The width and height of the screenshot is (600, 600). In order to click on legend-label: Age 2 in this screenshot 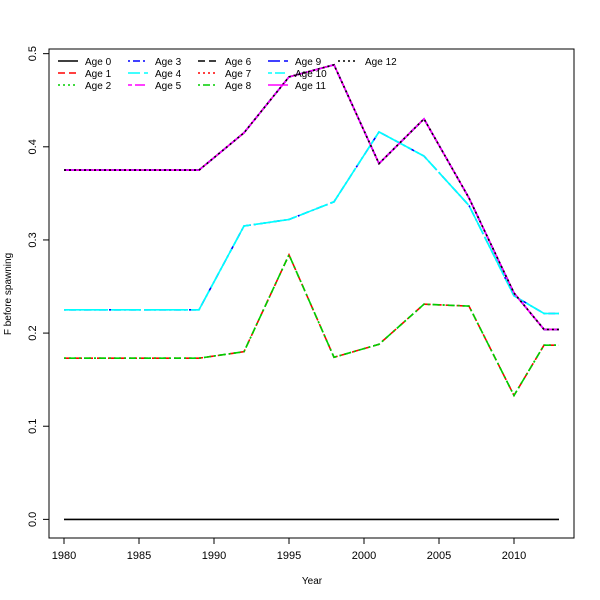, I will do `click(98, 86)`.